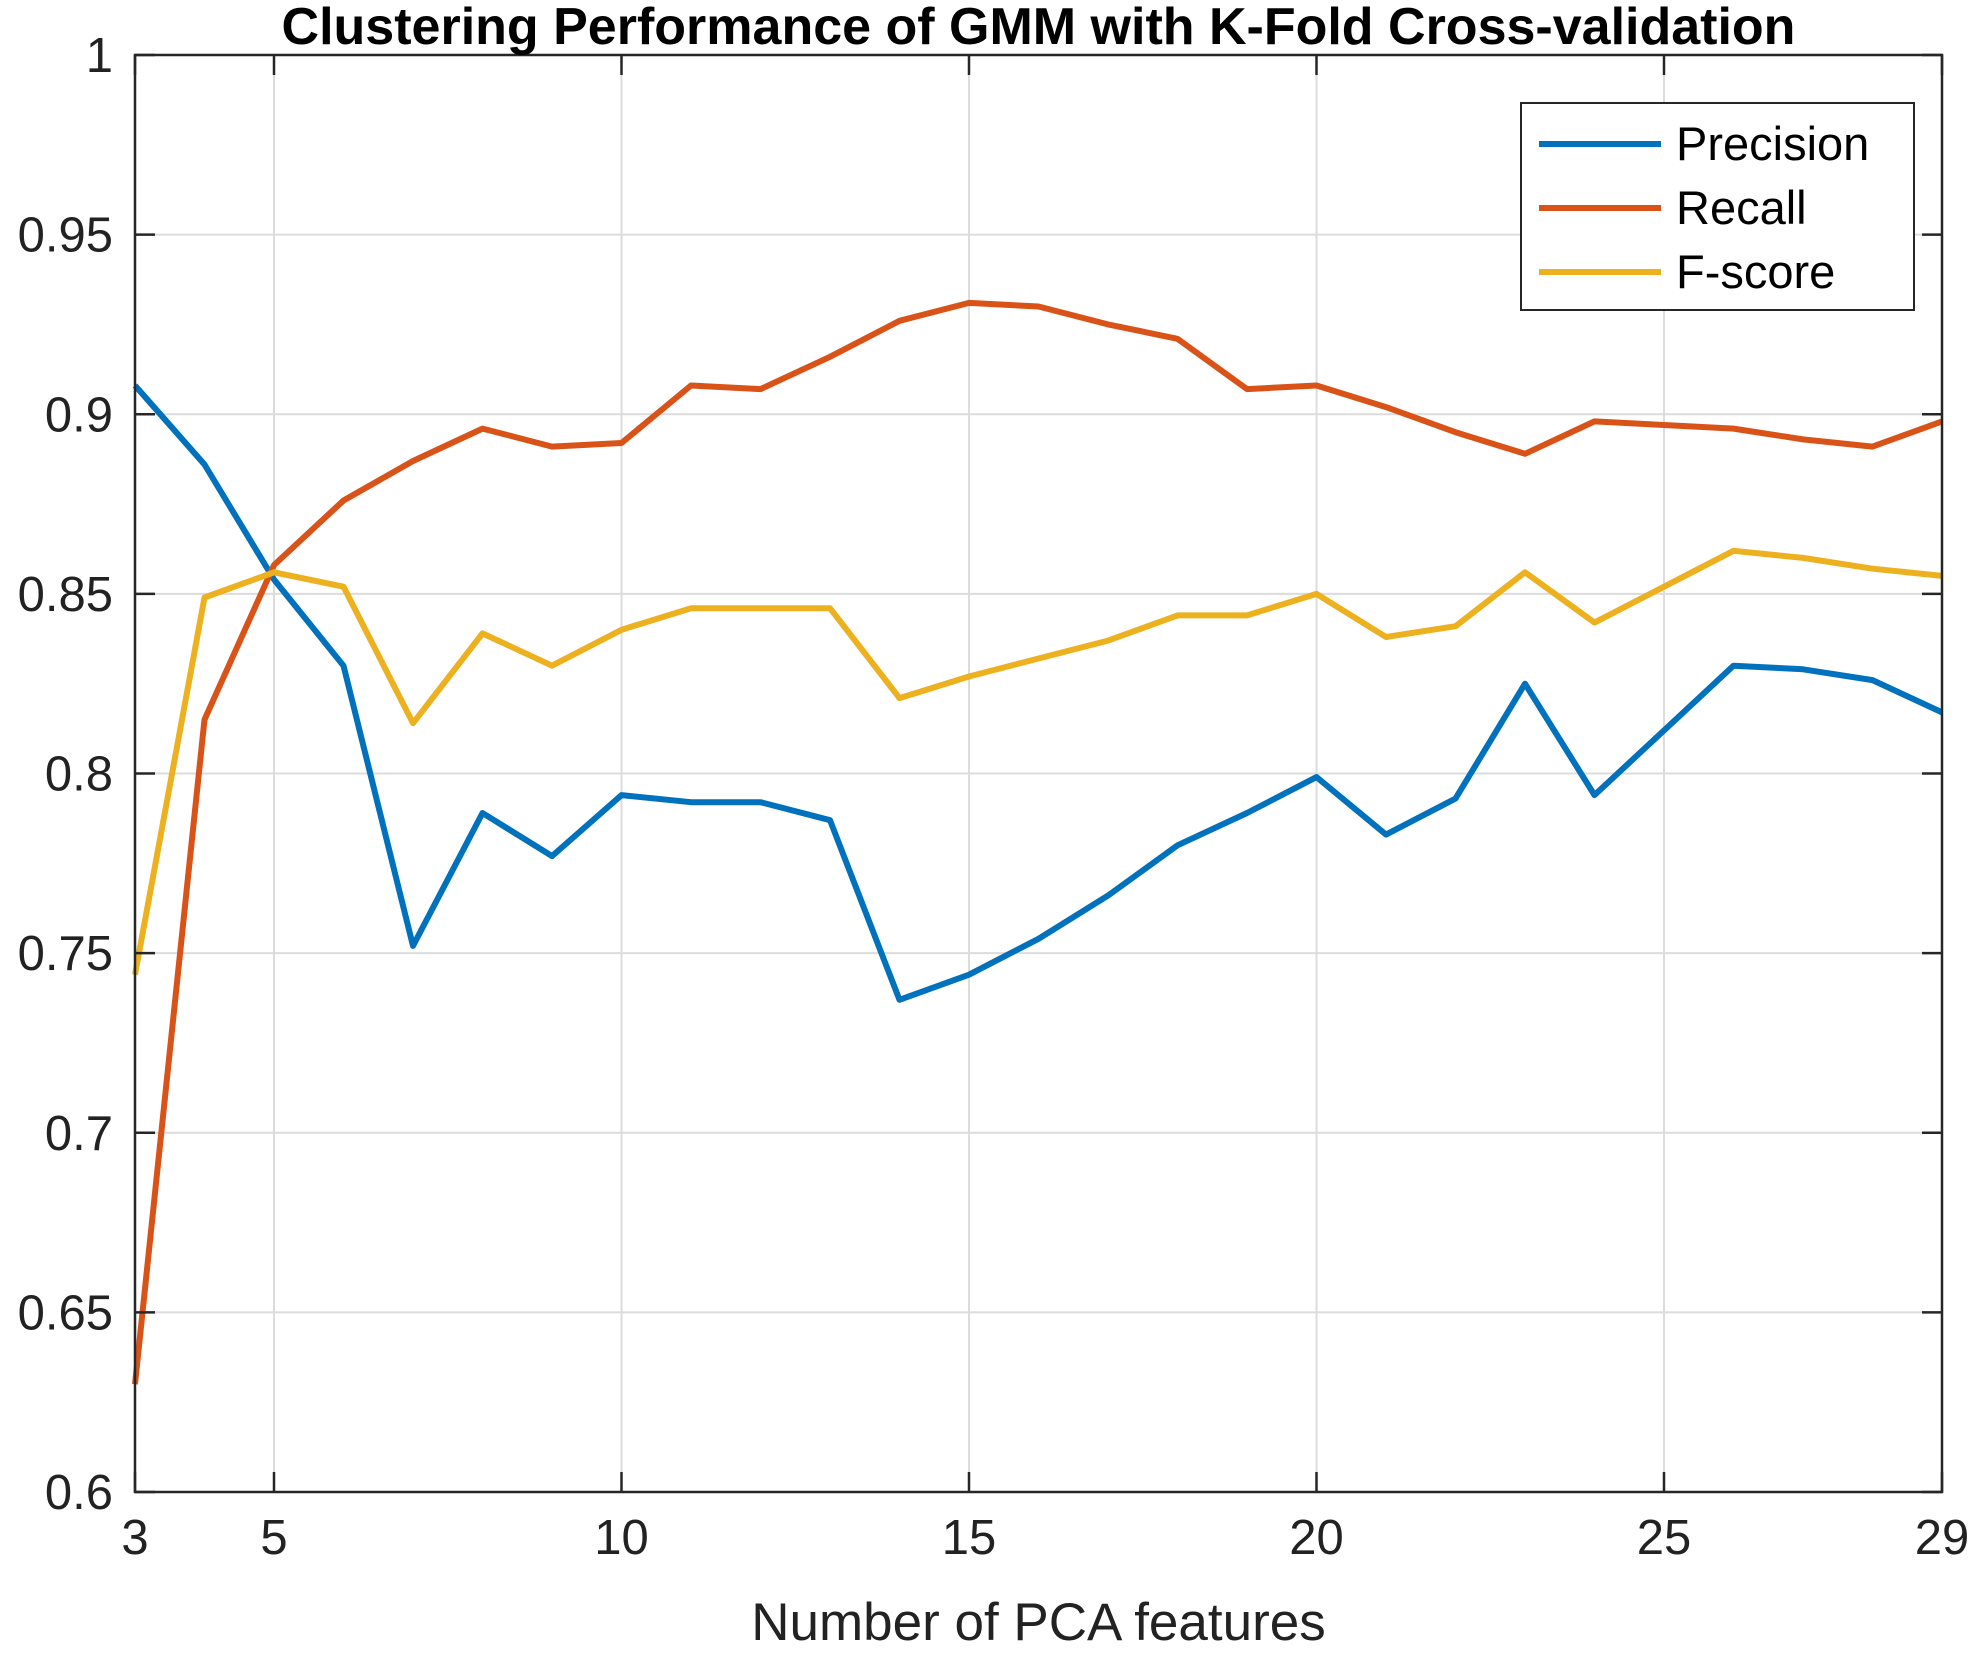  What do you see at coordinates (65, 236) in the screenshot?
I see `y-tick-label: 0.95` at bounding box center [65, 236].